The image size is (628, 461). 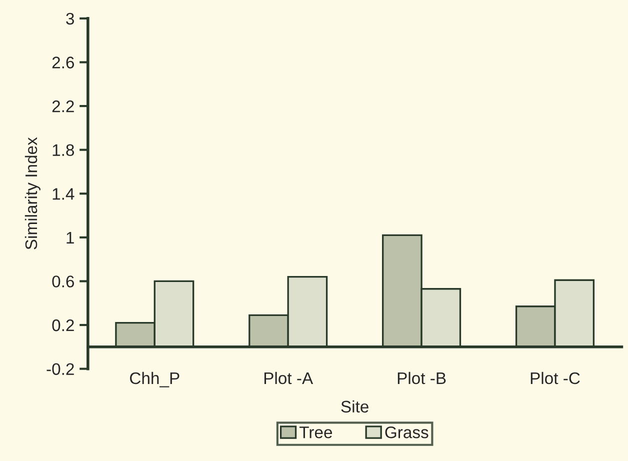 What do you see at coordinates (289, 378) in the screenshot?
I see `x-tick-label: Plot -A` at bounding box center [289, 378].